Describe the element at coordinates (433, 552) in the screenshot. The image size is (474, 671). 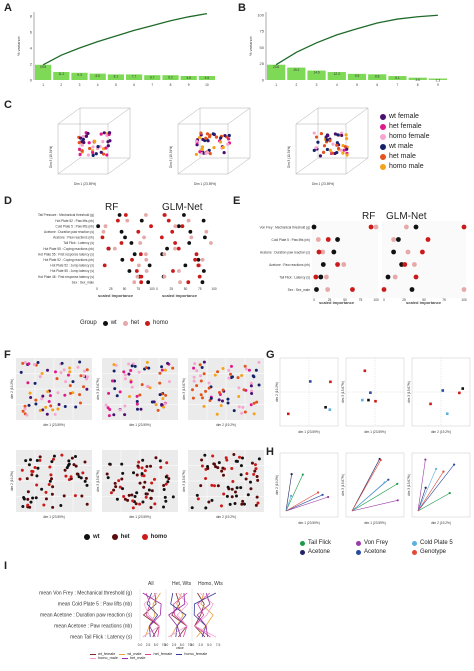
I see `panel-h-legend-label: Genotype` at that location.